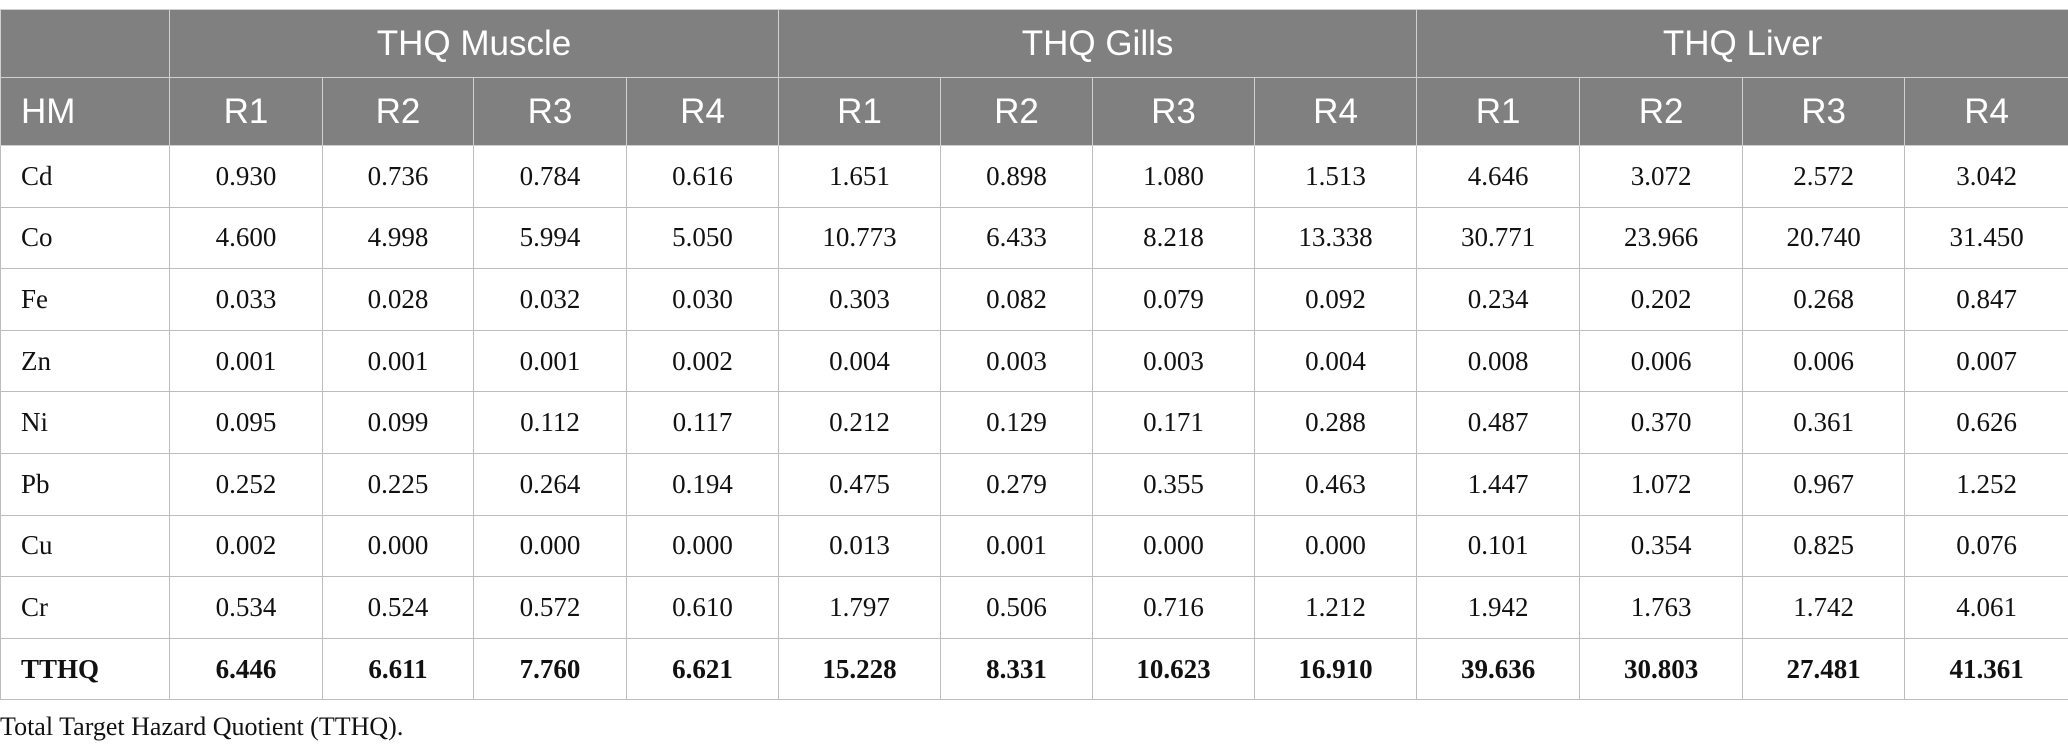 The height and width of the screenshot is (754, 2068). I want to click on group-header: THQ Liver, so click(1742, 43).